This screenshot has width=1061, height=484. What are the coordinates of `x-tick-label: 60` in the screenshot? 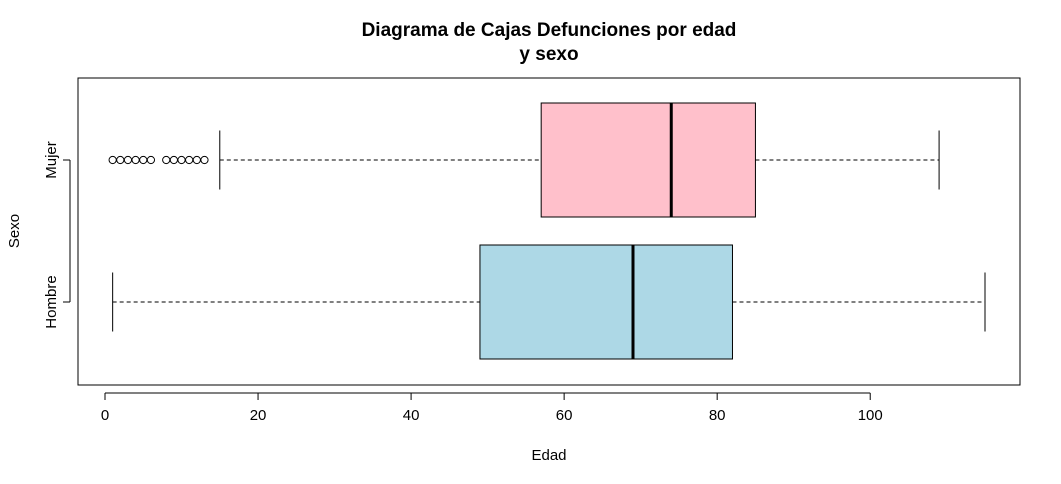 It's located at (564, 415).